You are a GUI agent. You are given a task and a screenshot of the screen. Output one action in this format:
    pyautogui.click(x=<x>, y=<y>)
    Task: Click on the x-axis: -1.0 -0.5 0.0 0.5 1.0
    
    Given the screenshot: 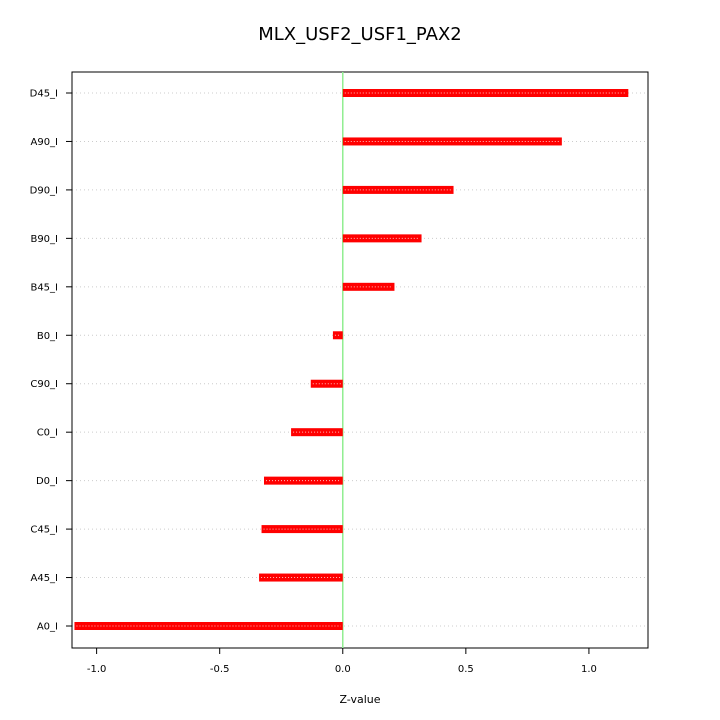 What is the action you would take?
    pyautogui.click(x=342, y=661)
    